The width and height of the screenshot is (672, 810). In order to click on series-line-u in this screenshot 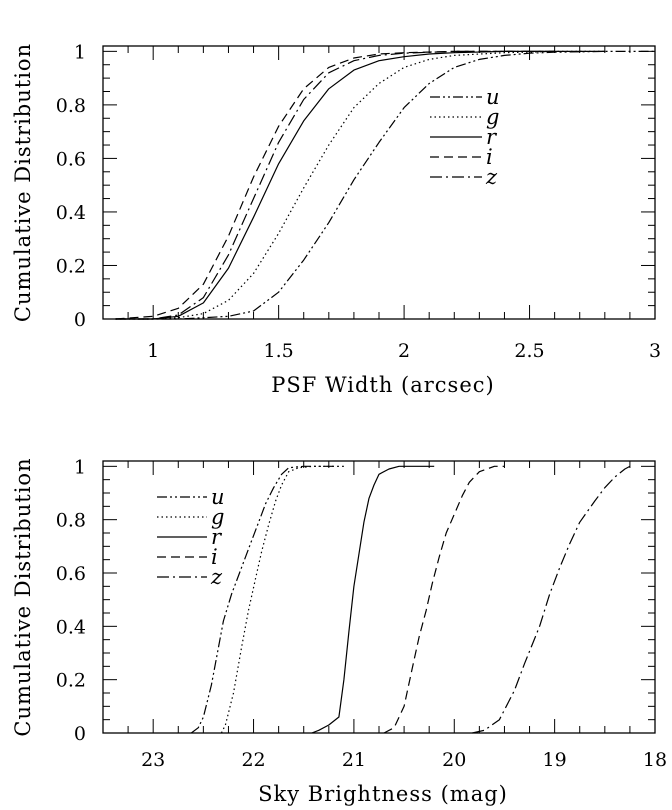, I will do `click(267, 599)`.